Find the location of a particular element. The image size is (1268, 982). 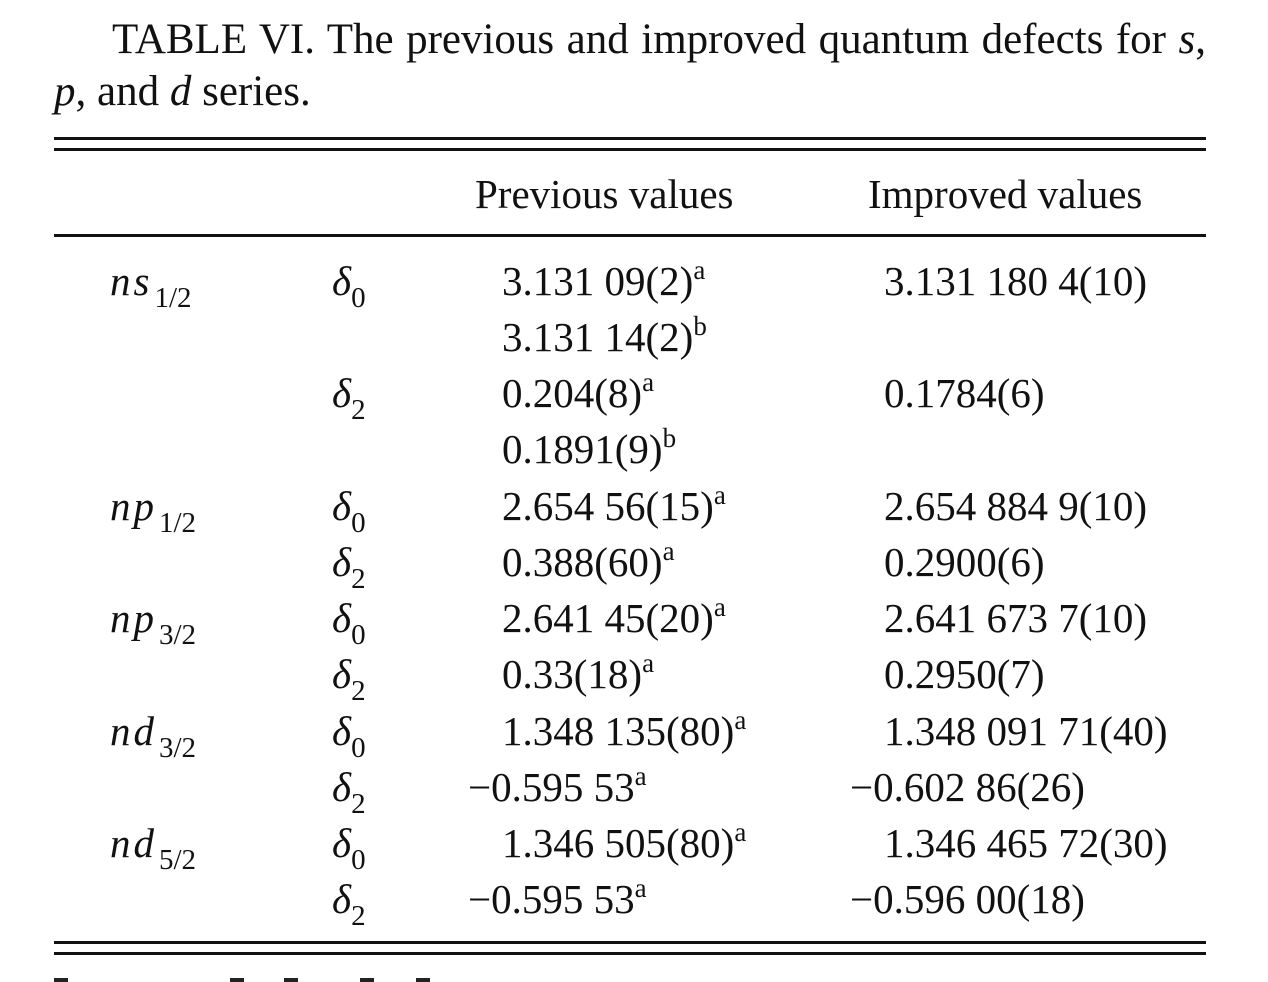

improved-value: 1.346 465 72(30) is located at coordinates (1026, 843).